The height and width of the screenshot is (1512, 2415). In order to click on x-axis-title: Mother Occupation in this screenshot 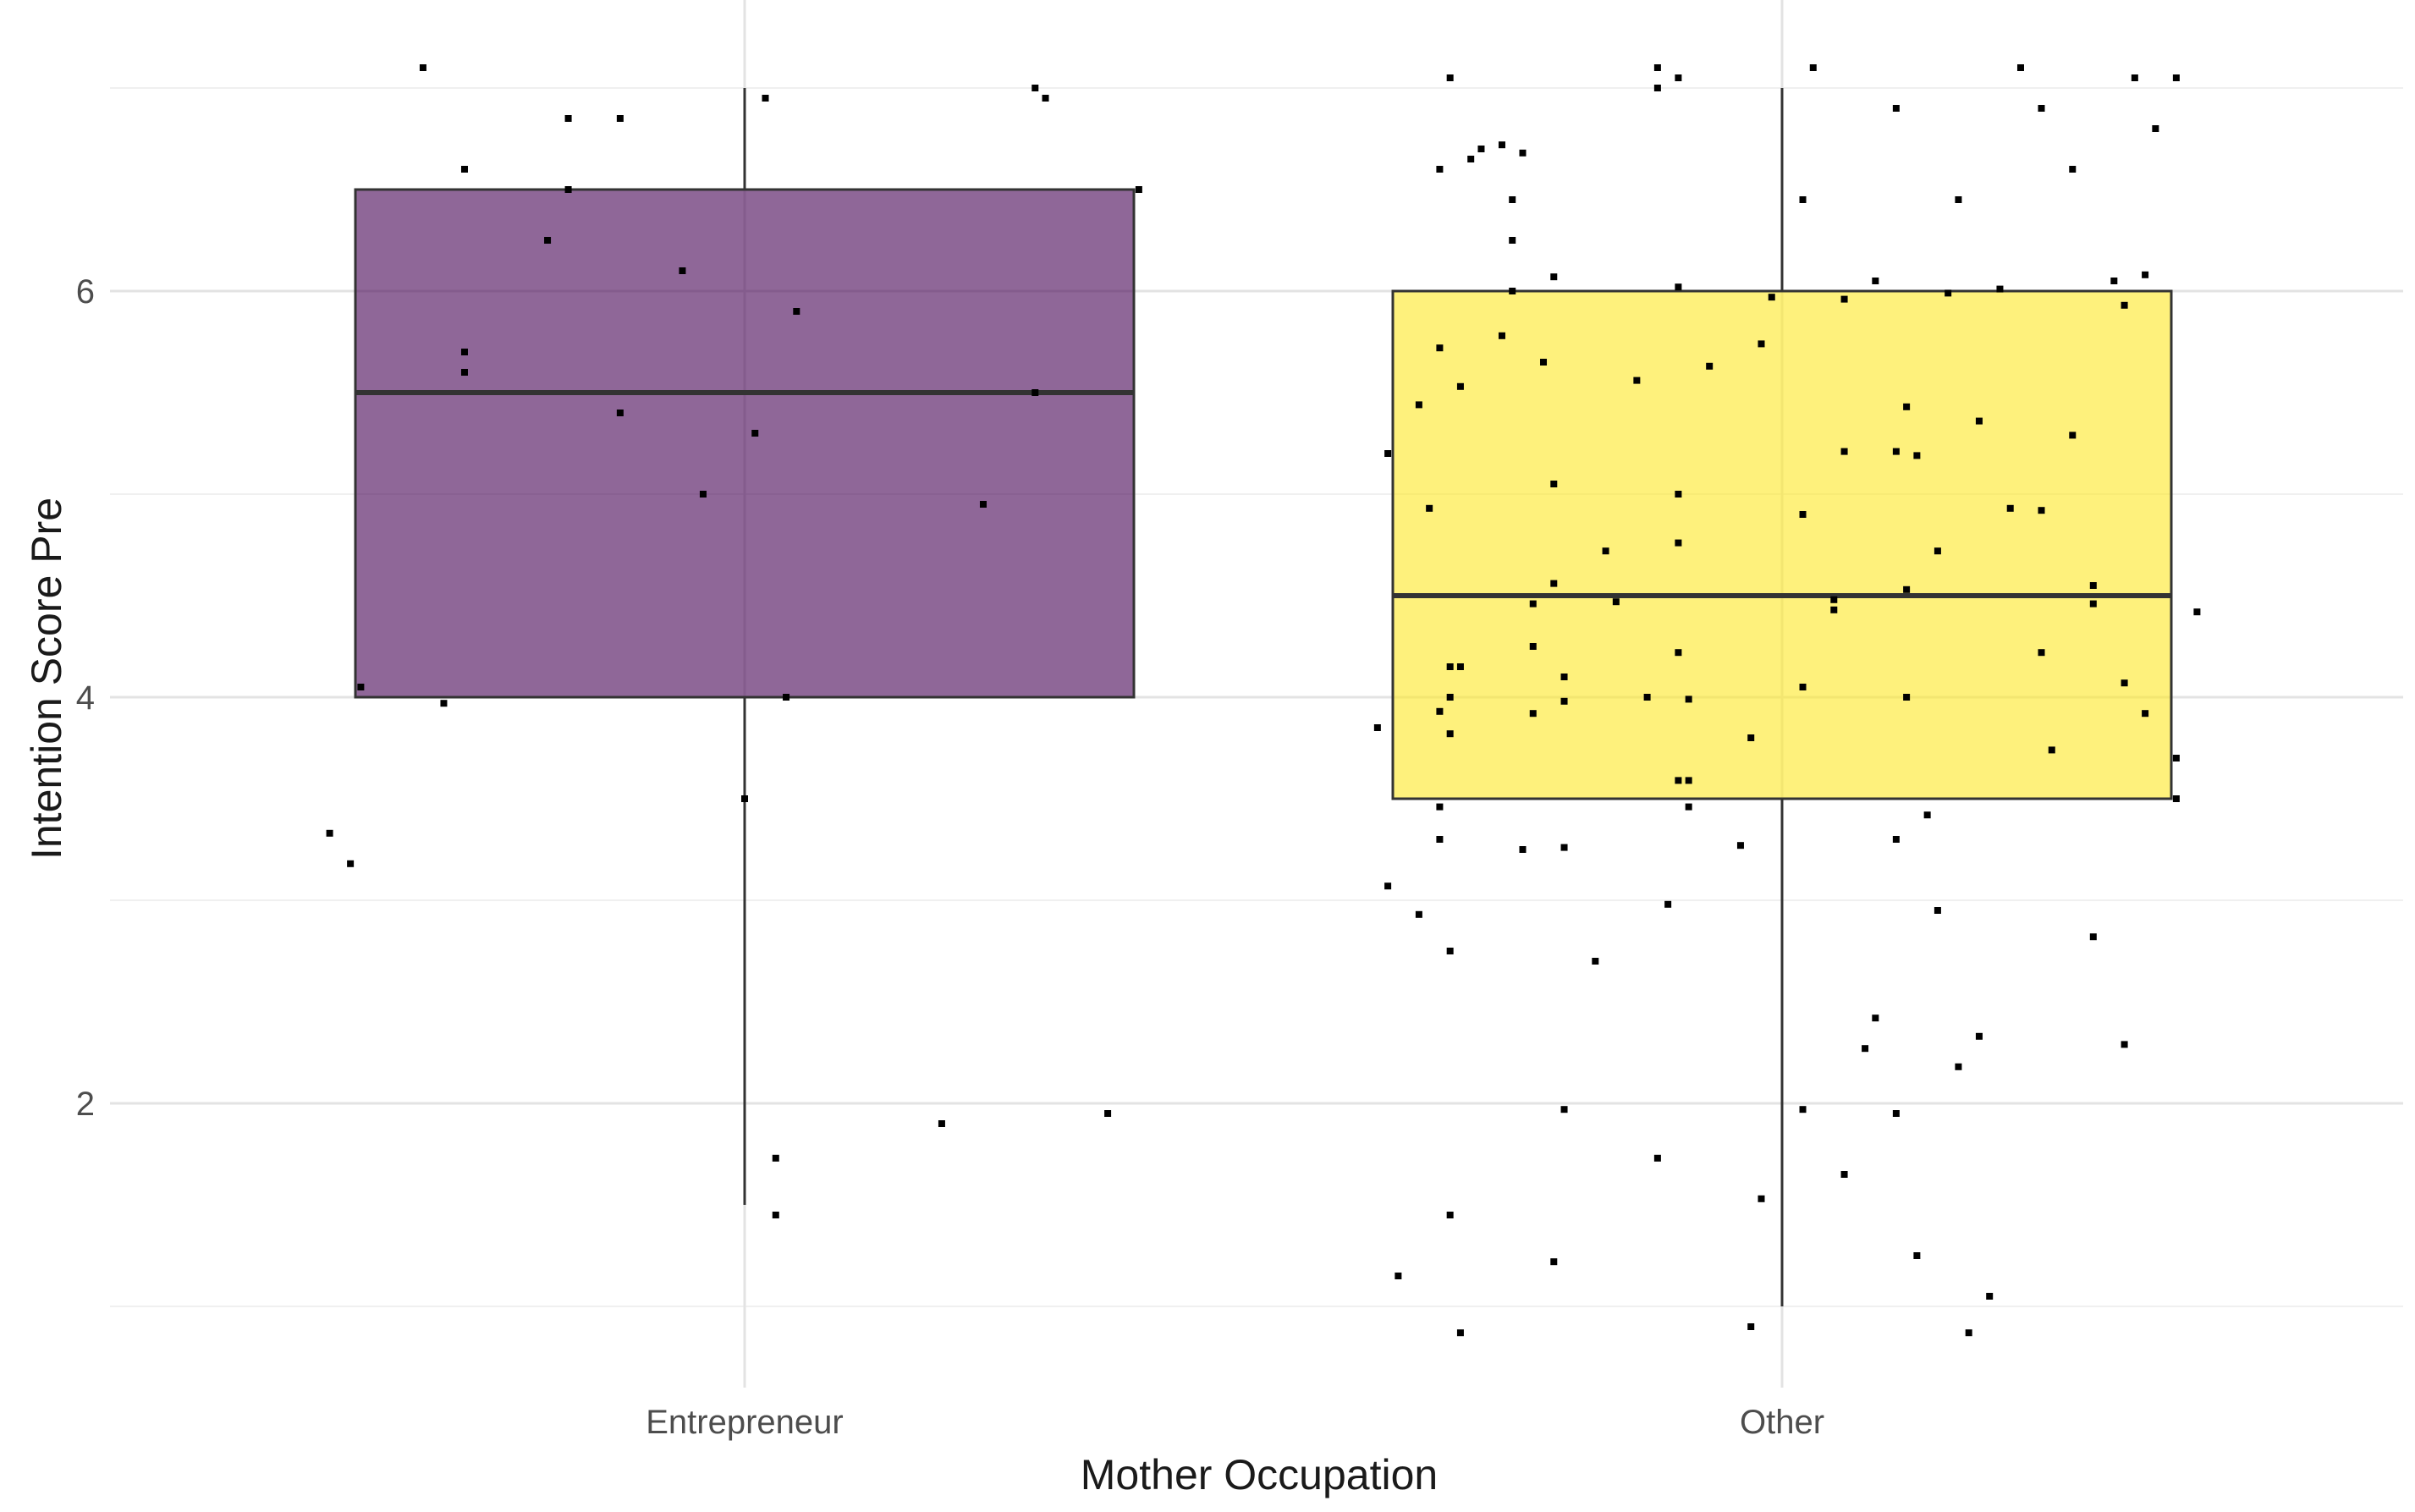, I will do `click(1259, 1475)`.